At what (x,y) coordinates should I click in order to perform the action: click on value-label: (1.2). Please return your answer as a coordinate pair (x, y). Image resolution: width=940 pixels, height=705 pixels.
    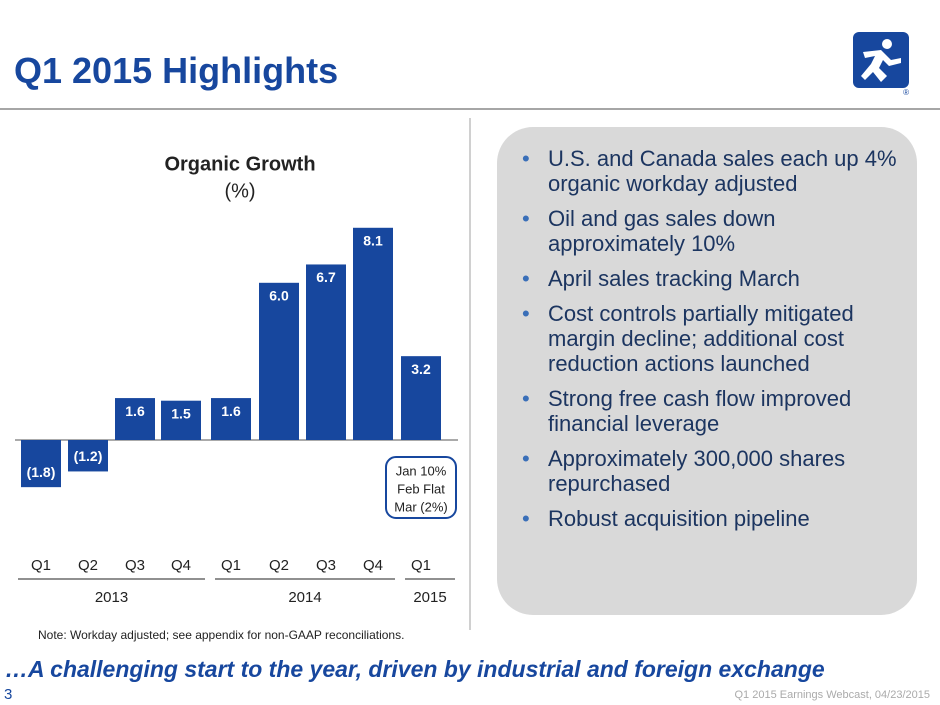
    Looking at the image, I should click on (88, 456).